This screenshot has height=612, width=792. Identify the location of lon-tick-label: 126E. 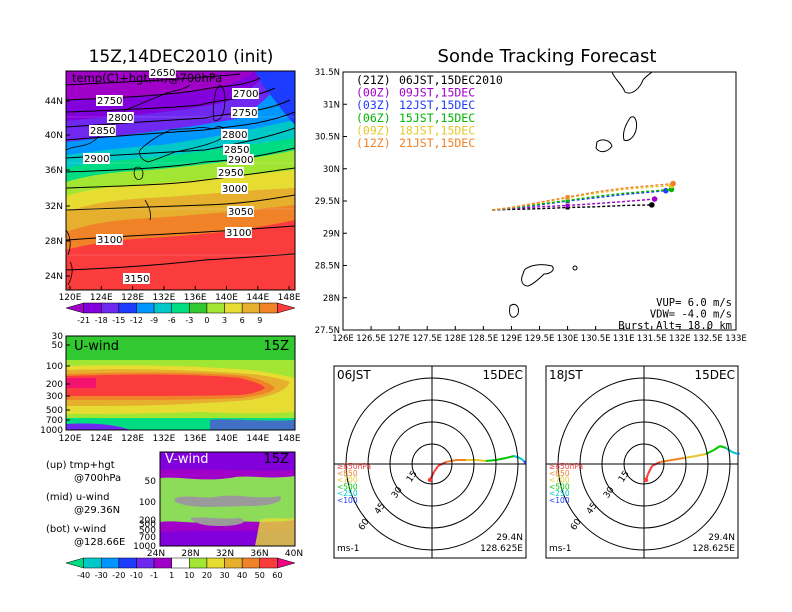
(343, 339).